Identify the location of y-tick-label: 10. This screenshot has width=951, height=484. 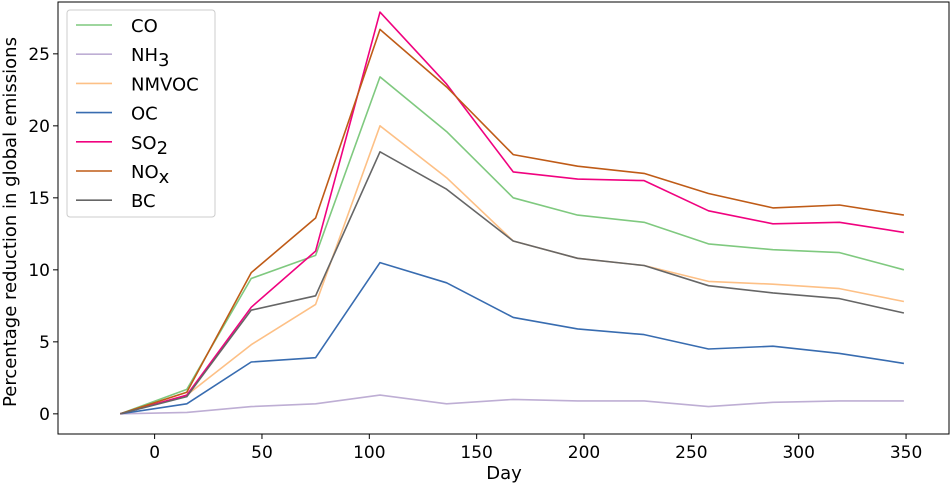
(39, 271).